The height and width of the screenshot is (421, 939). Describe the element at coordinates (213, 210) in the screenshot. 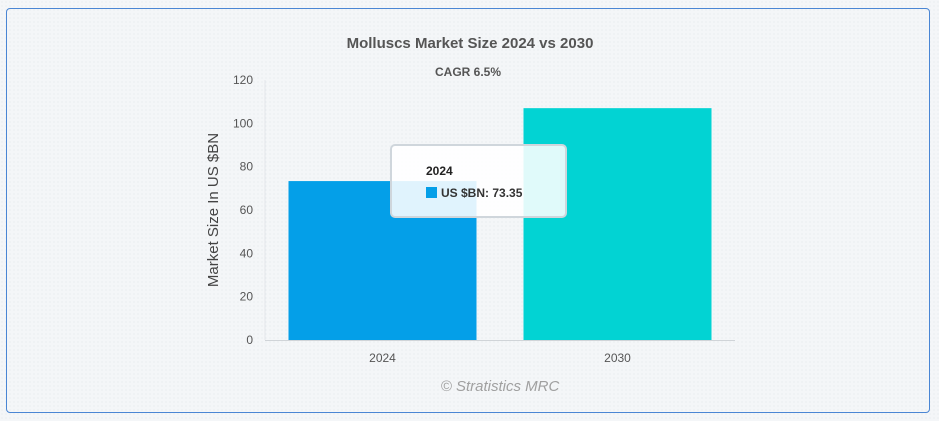

I see `y-axis-label: Market Size In US $BN` at that location.